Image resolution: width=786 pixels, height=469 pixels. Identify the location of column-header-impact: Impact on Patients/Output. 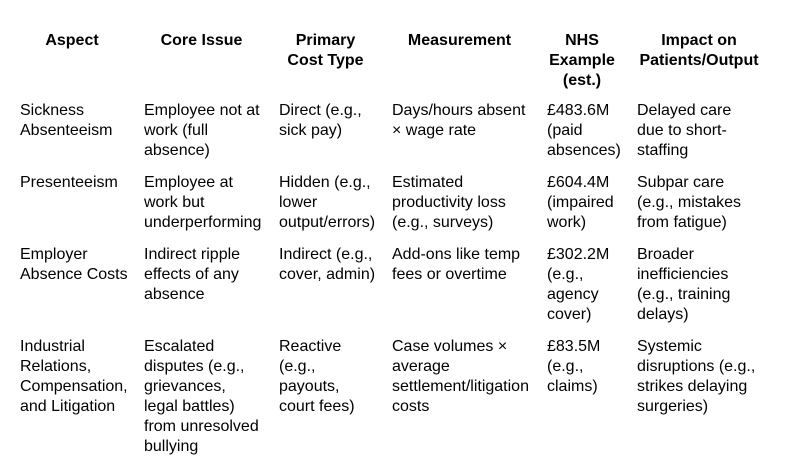
(699, 50).